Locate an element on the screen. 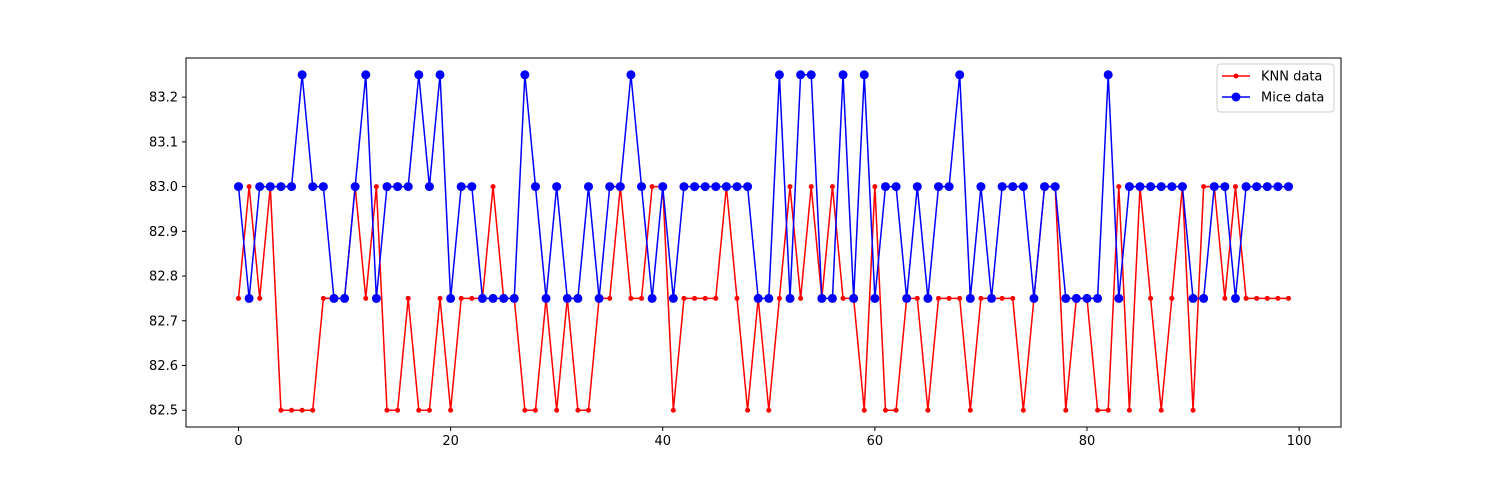 The height and width of the screenshot is (484, 1491). y-tick-label: 83.2 is located at coordinates (163, 98).